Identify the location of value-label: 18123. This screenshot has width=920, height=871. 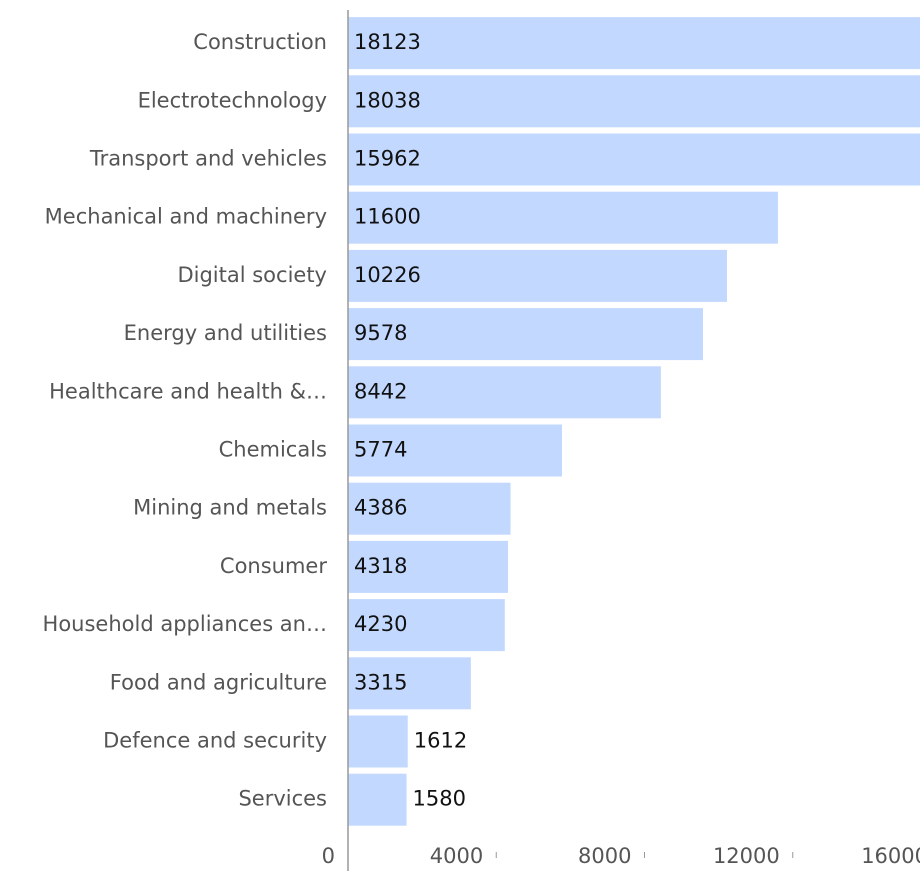
(387, 42).